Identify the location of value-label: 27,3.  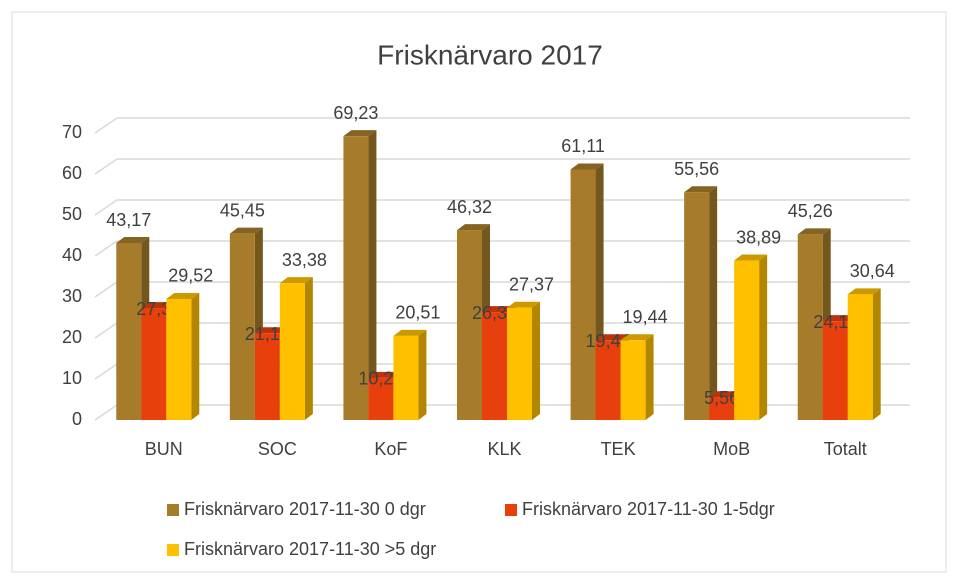
(153, 309).